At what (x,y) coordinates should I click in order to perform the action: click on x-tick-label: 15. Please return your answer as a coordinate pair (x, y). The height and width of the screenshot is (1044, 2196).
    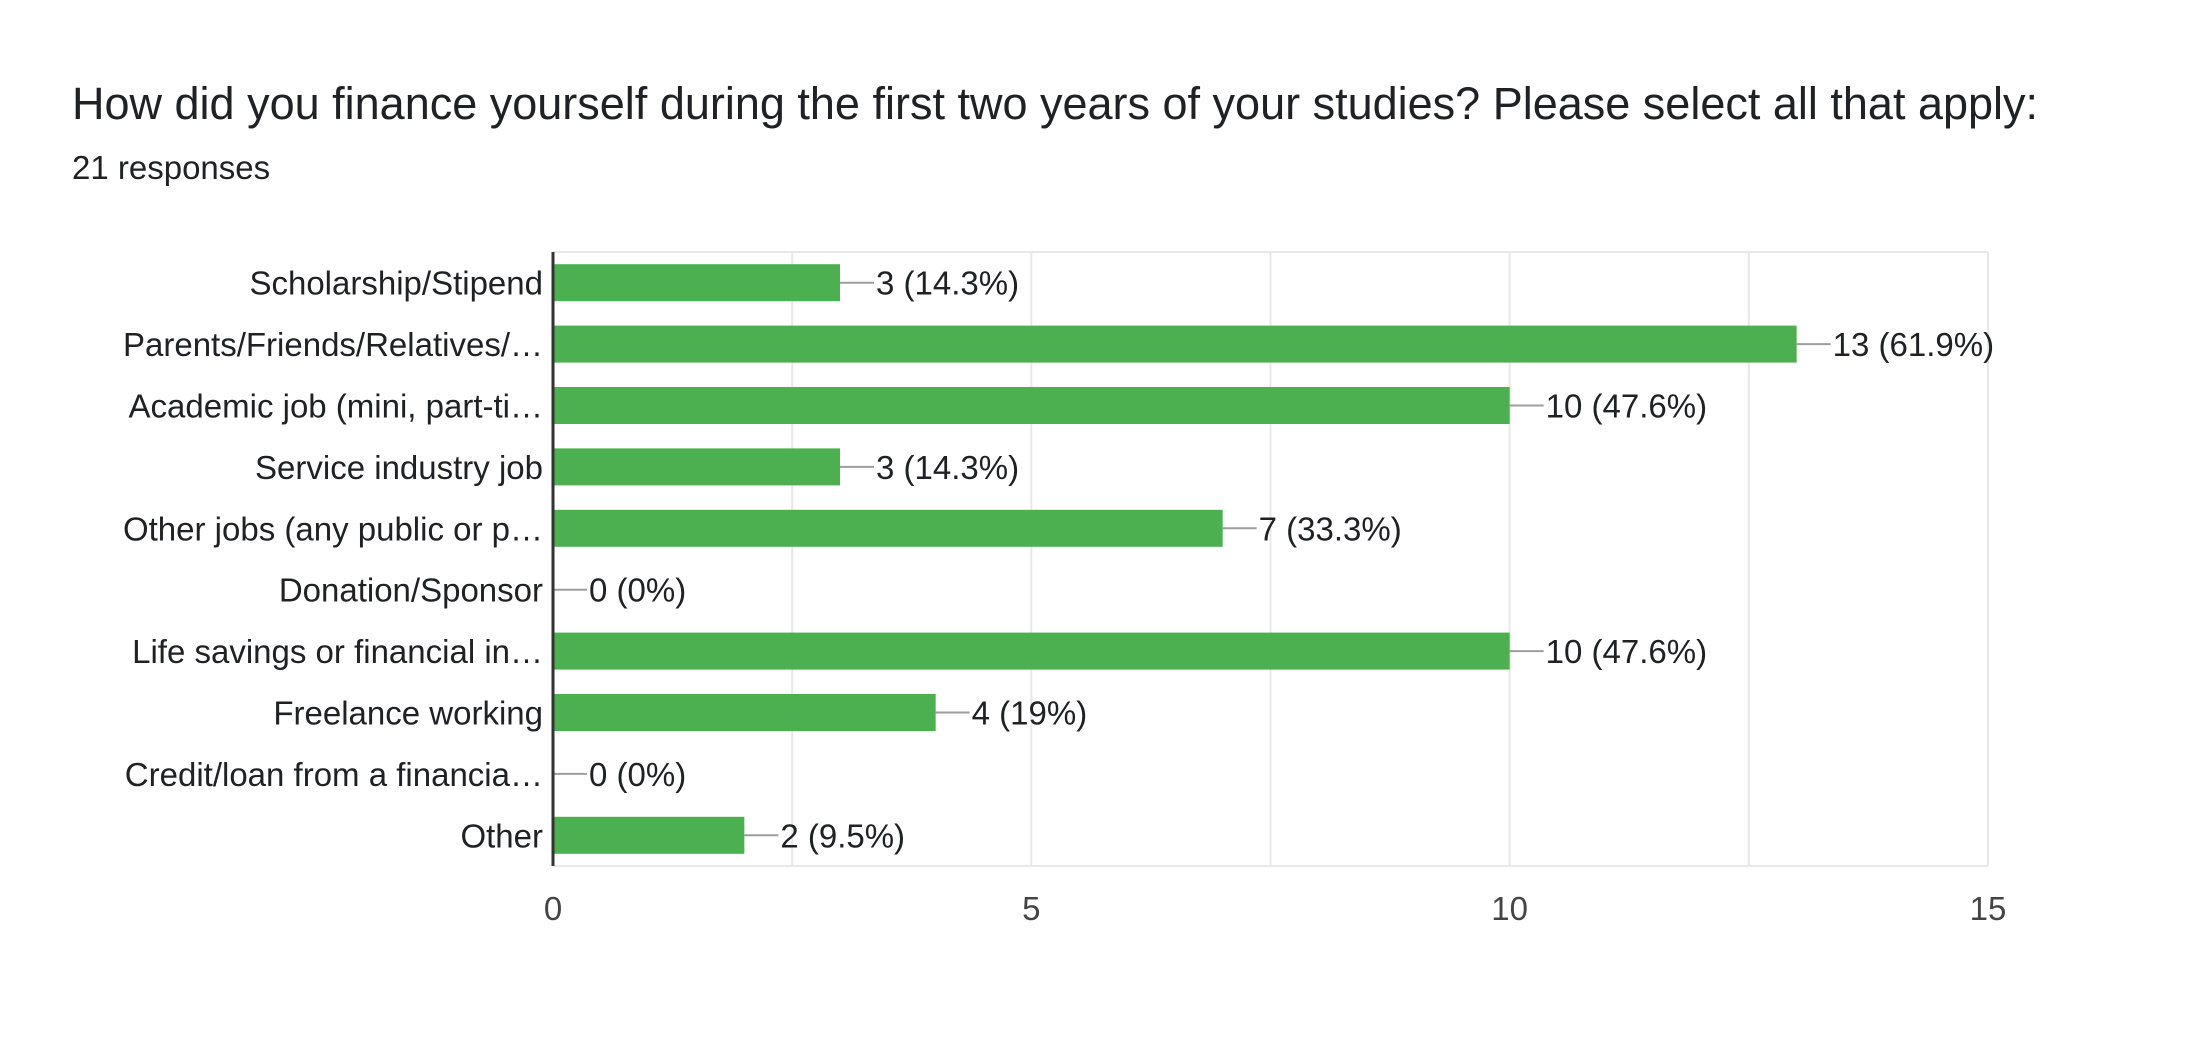
    Looking at the image, I should click on (1988, 908).